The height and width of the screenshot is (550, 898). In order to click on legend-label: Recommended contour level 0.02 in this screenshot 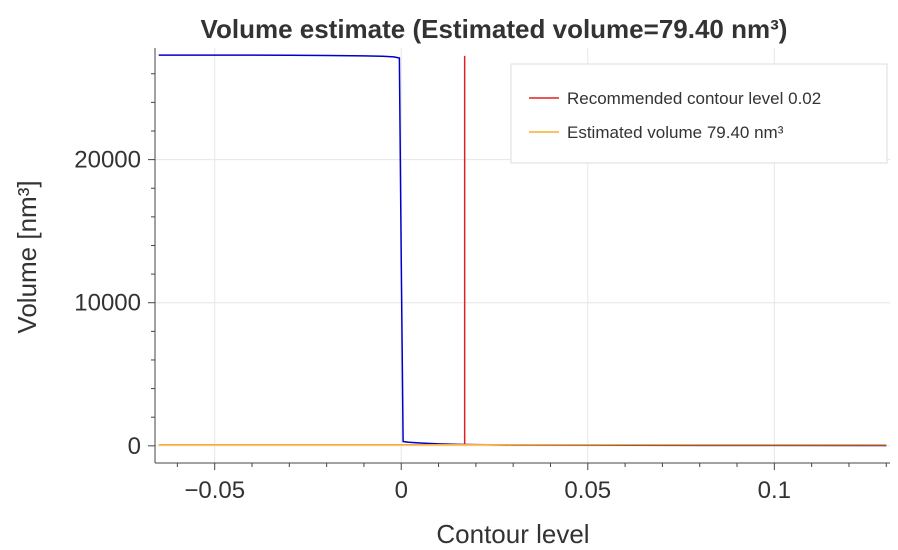, I will do `click(694, 98)`.